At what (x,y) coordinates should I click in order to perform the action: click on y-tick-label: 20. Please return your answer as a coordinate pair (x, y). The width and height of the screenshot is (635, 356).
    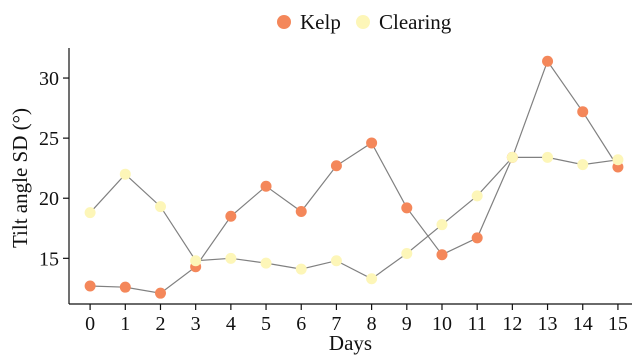
    Looking at the image, I should click on (49, 199).